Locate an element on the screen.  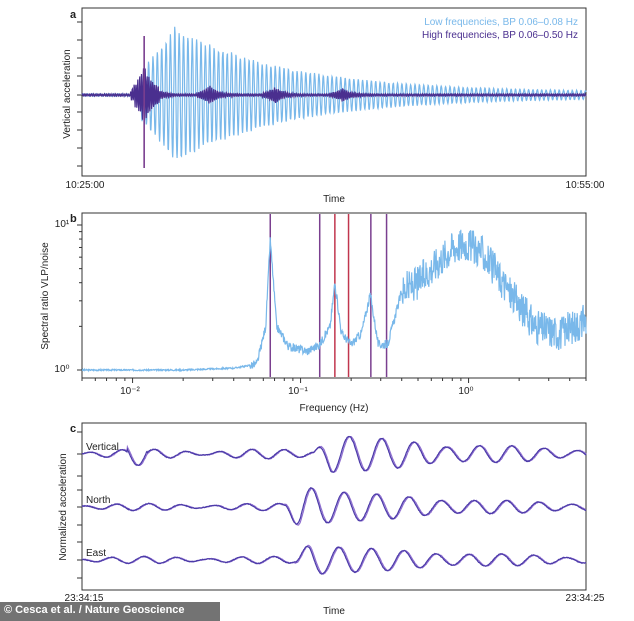
panel-b-xtick-label-1: 10⁻¹ is located at coordinates (298, 391).